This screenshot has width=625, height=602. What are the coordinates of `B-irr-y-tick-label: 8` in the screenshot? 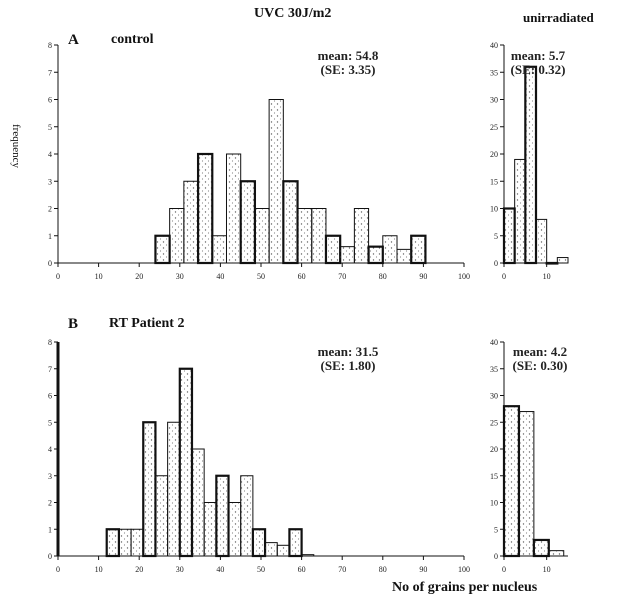 It's located at (50, 342).